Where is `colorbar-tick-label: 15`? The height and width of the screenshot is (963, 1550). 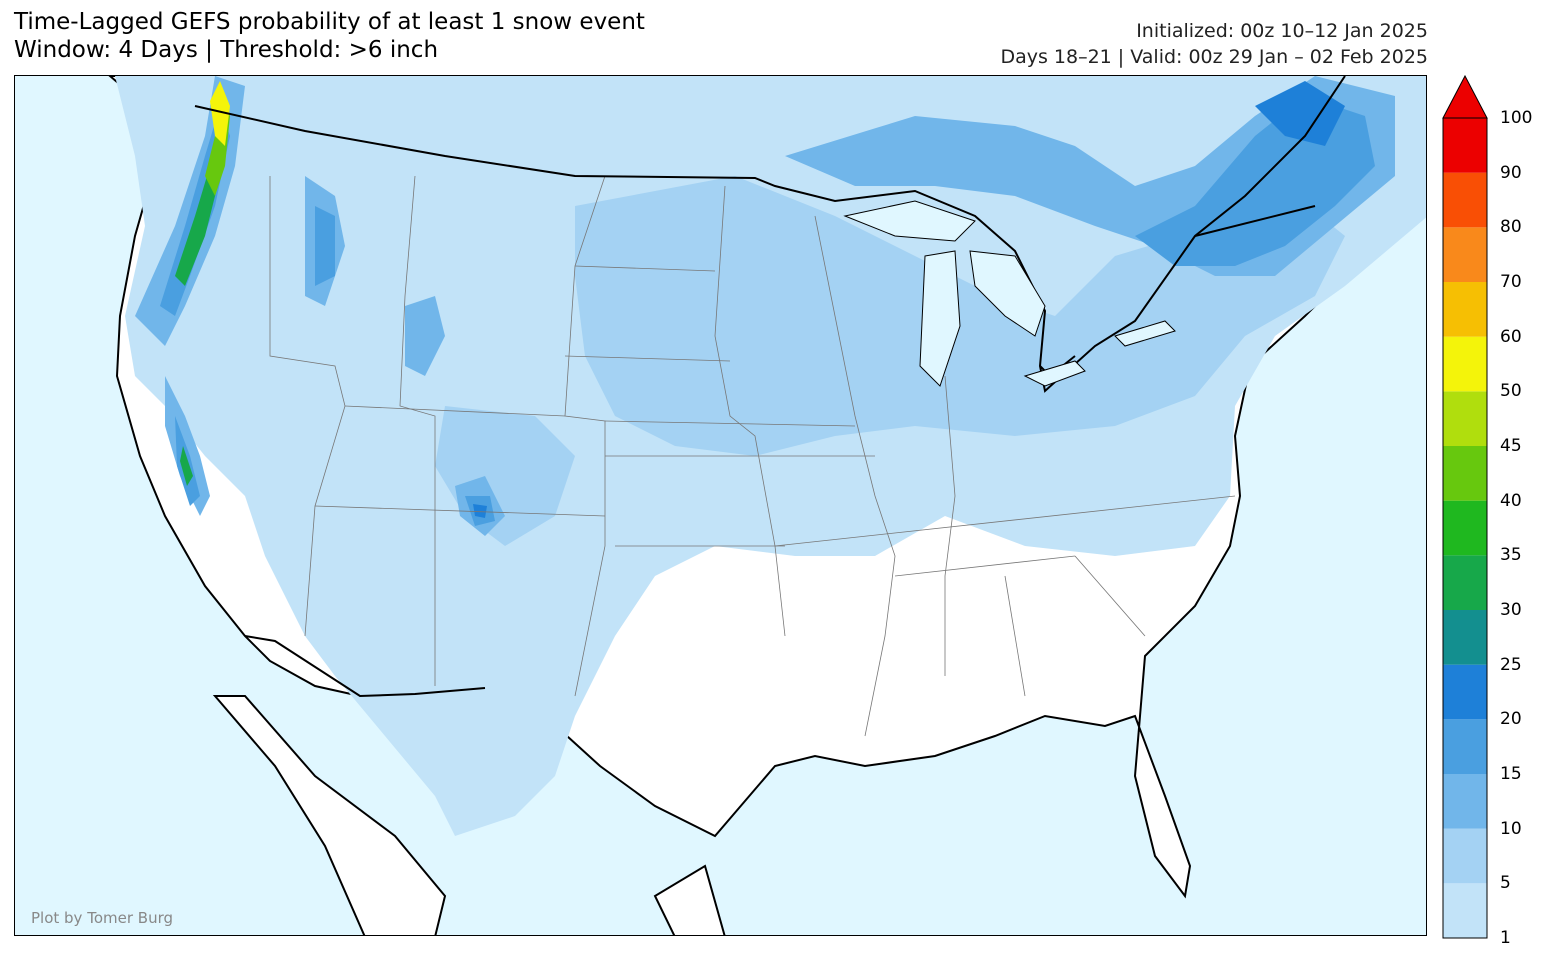
colorbar-tick-label: 15 is located at coordinates (1511, 774).